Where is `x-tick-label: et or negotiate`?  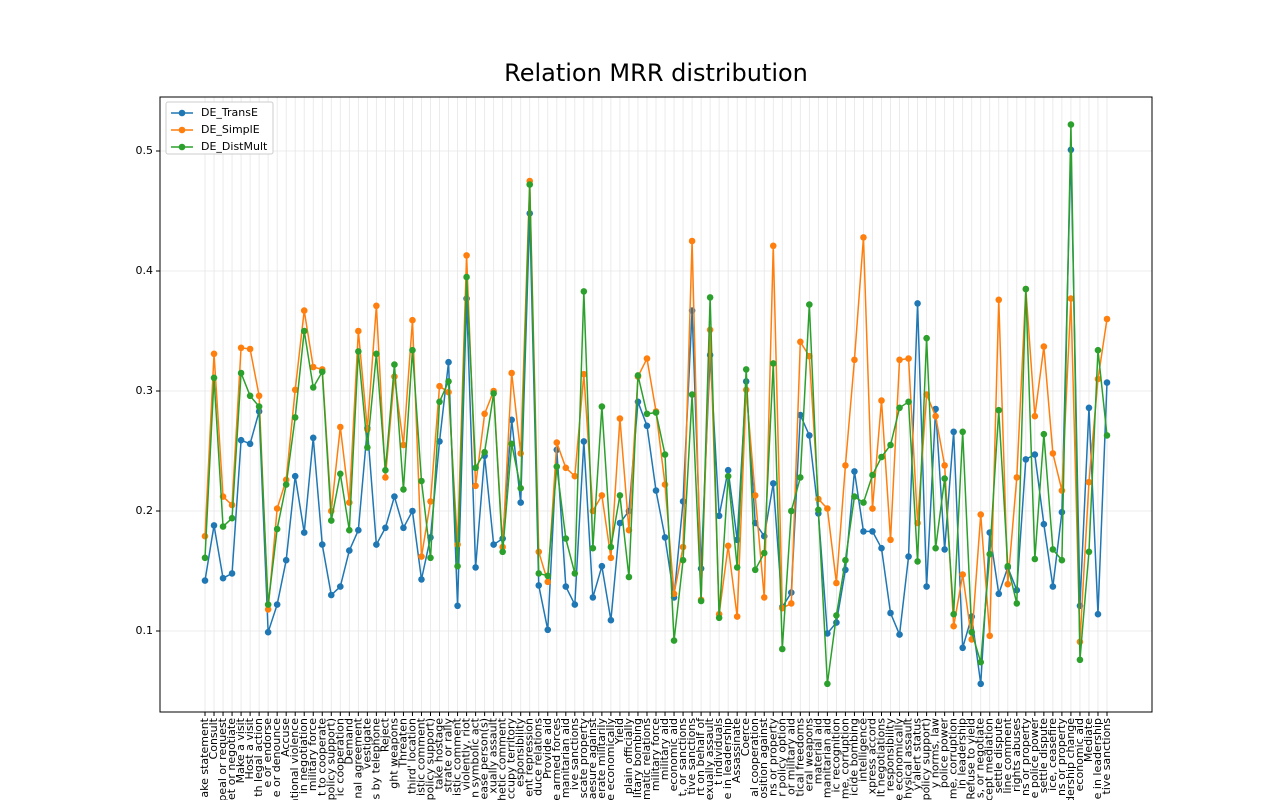 x-tick-label: et or negotiate is located at coordinates (231, 759).